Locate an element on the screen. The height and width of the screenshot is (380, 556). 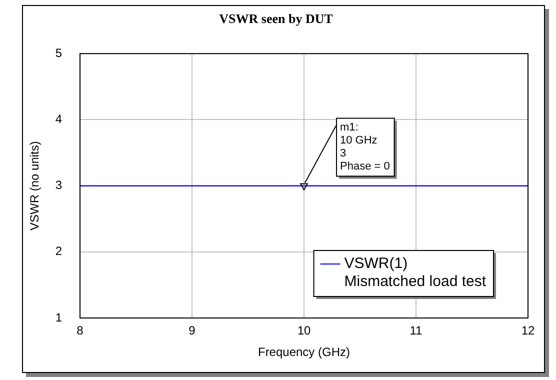
chart-title: VSWR seen by DUT is located at coordinates (276, 18).